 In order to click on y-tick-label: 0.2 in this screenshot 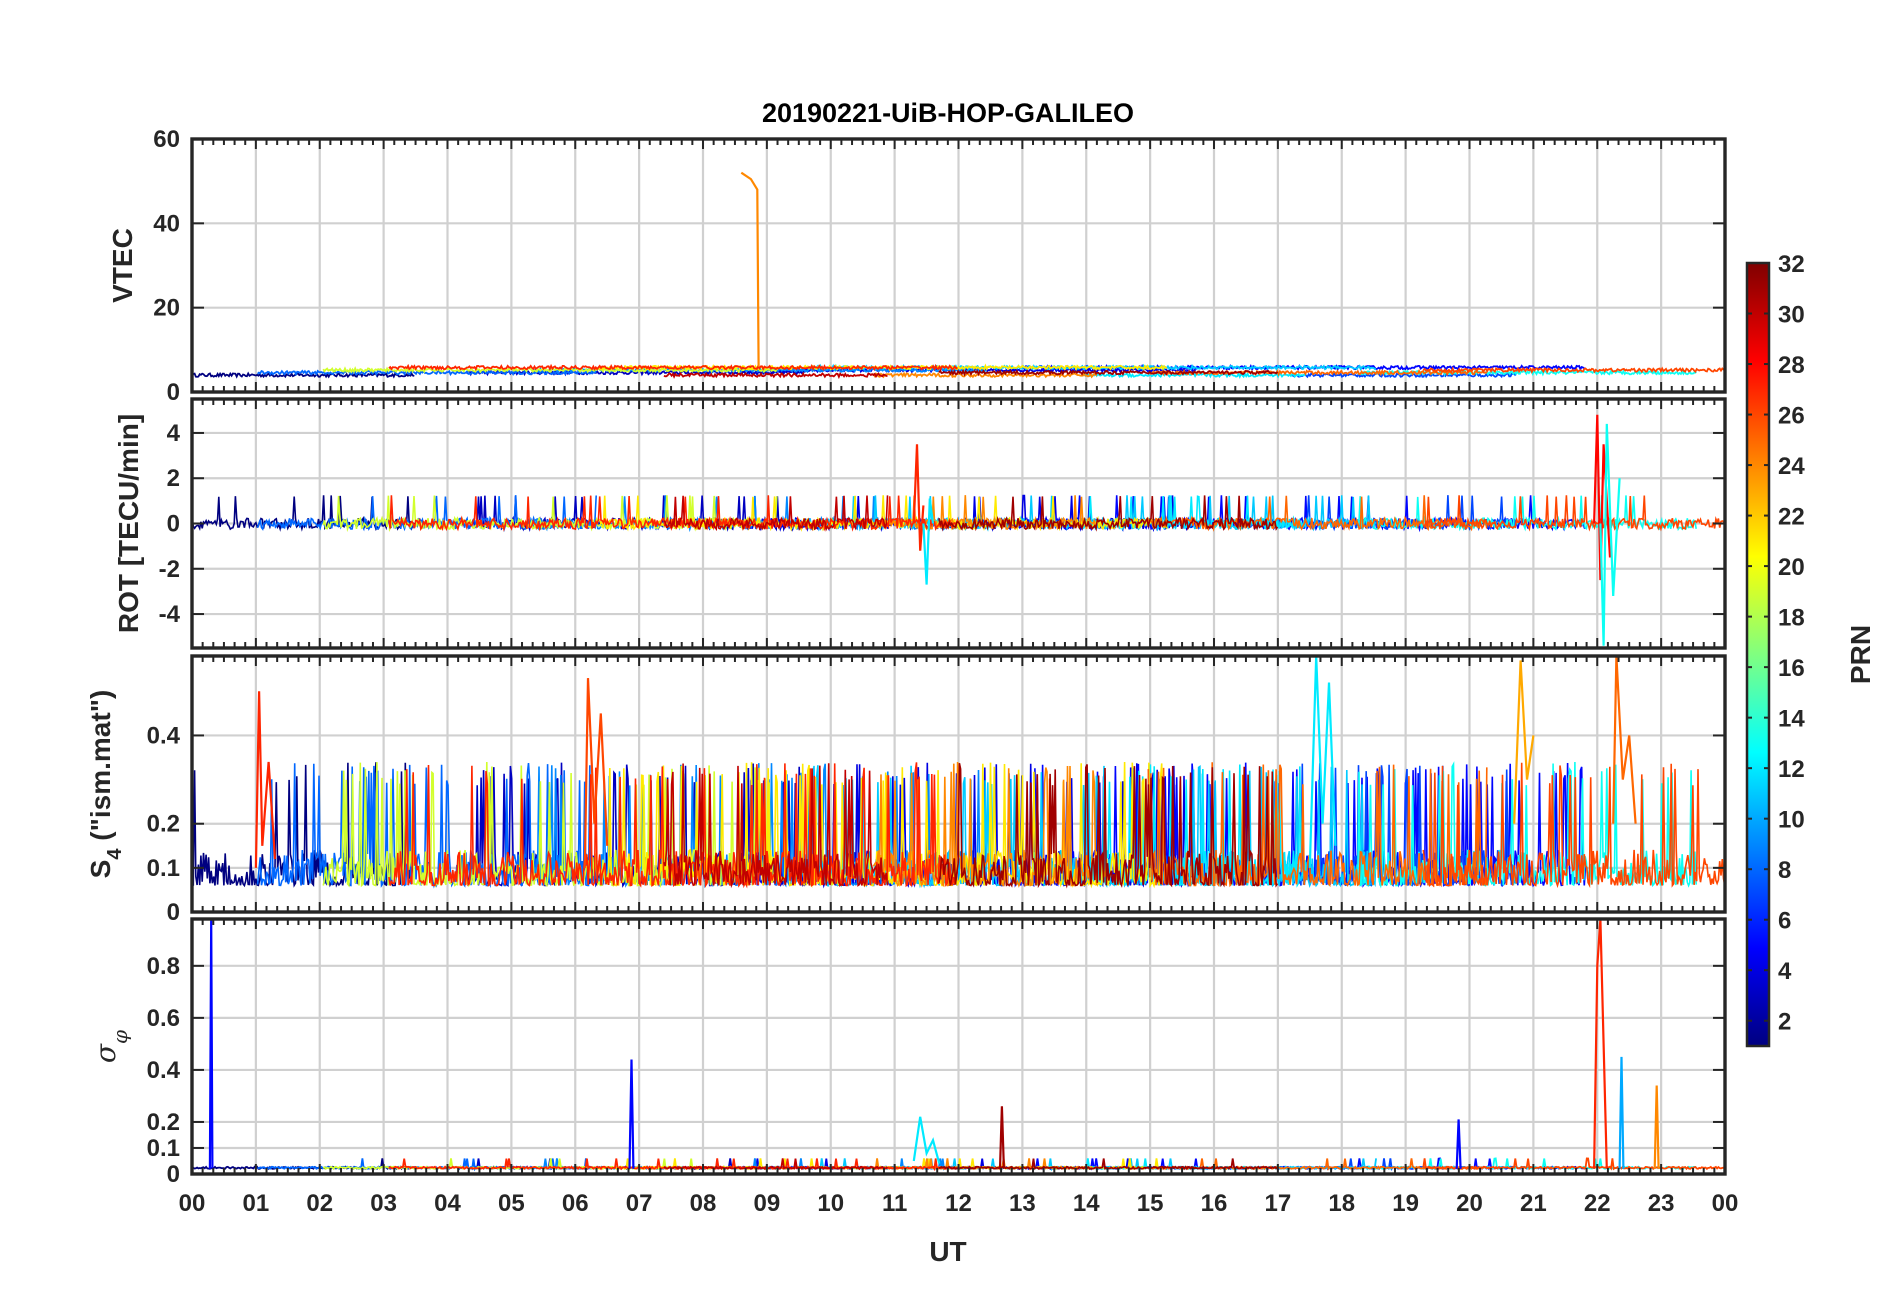, I will do `click(163, 824)`.